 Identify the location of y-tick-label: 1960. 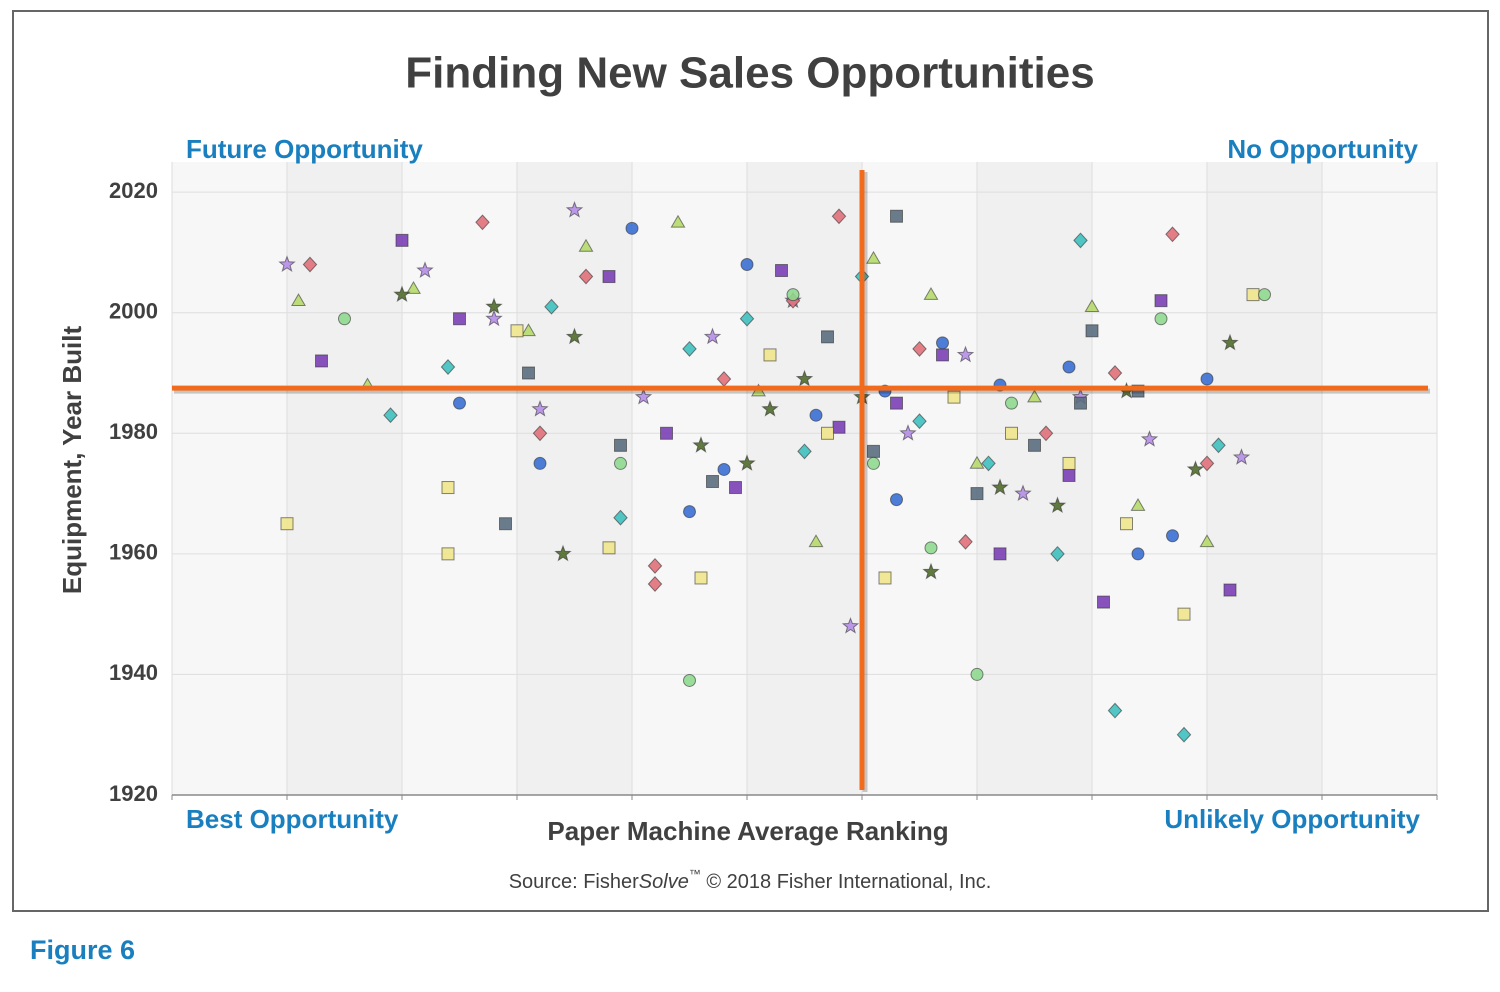
(133, 552).